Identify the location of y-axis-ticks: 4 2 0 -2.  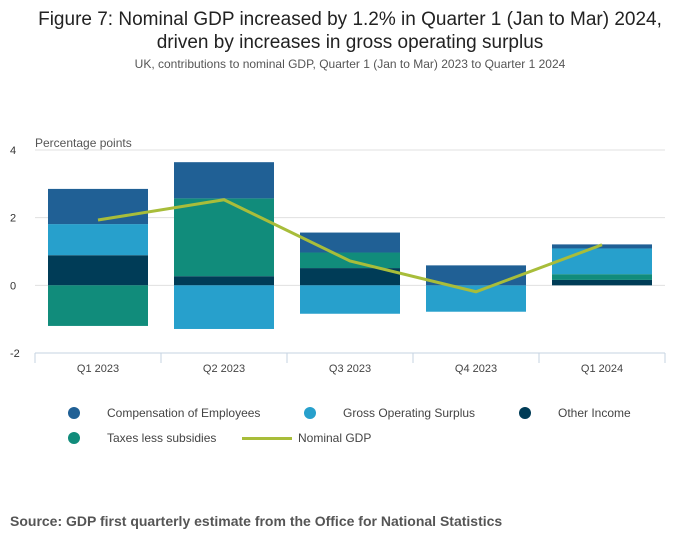
(15, 252).